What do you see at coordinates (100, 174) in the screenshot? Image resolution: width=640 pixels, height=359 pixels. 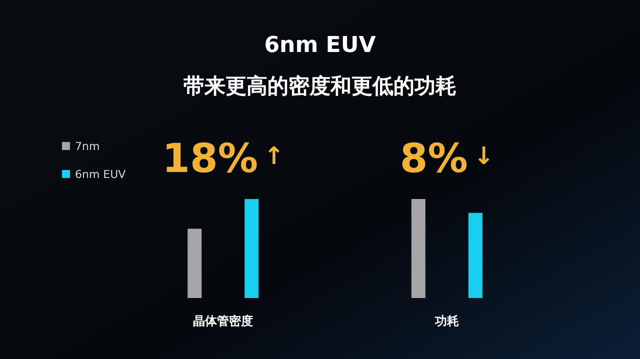 I see `legend-label: 6nm EUV` at bounding box center [100, 174].